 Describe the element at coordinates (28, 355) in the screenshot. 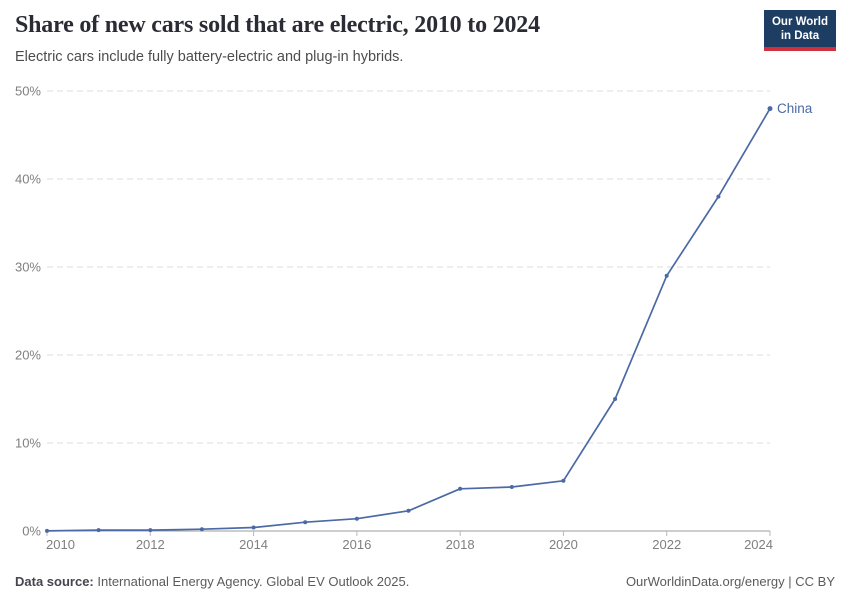

I see `y-axis-tick-label: 20%` at that location.